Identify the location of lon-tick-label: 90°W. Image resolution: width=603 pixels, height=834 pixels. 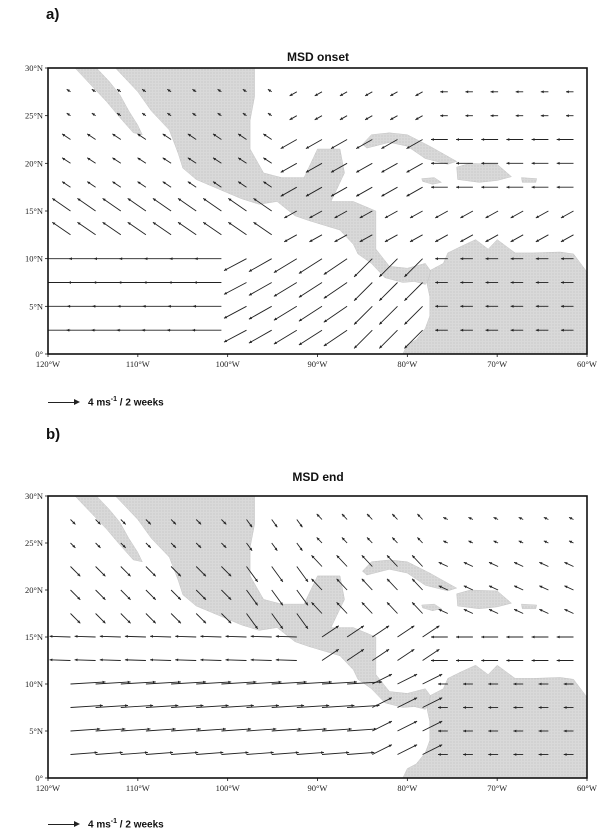
(318, 364).